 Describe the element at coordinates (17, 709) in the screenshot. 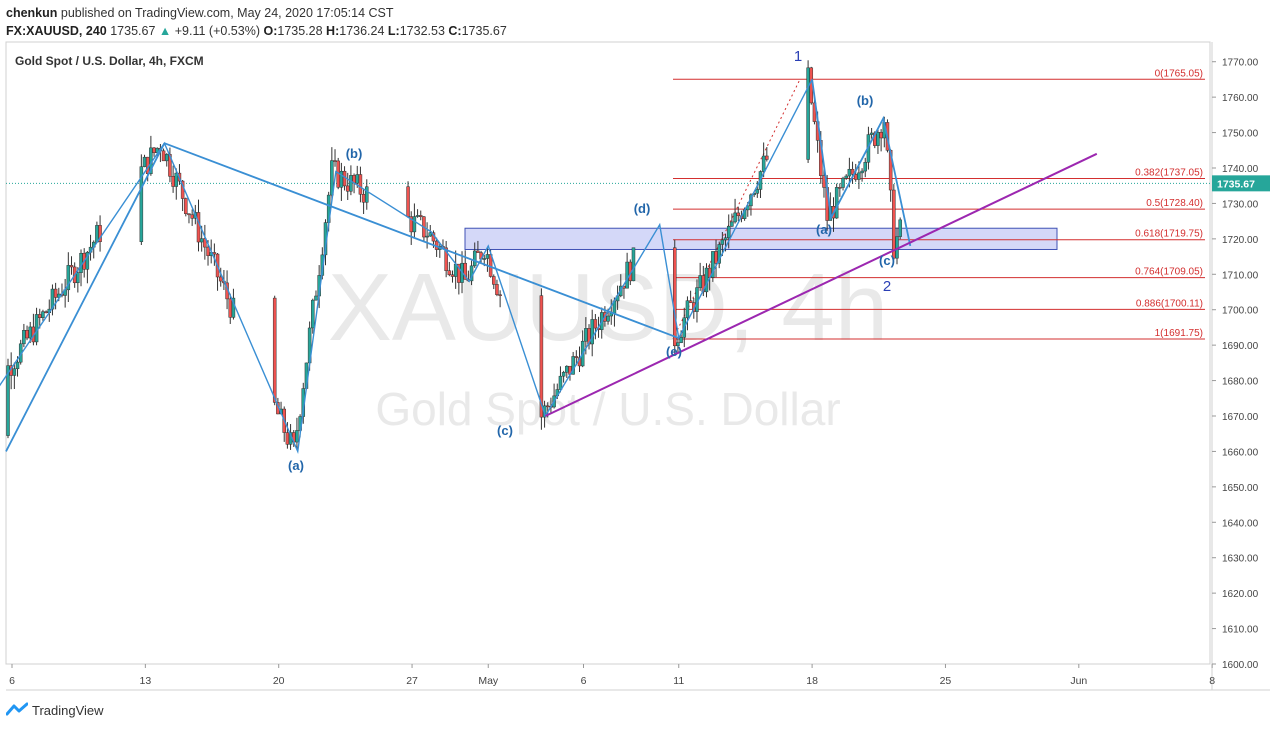

I see `tradingview-logo-icon` at that location.